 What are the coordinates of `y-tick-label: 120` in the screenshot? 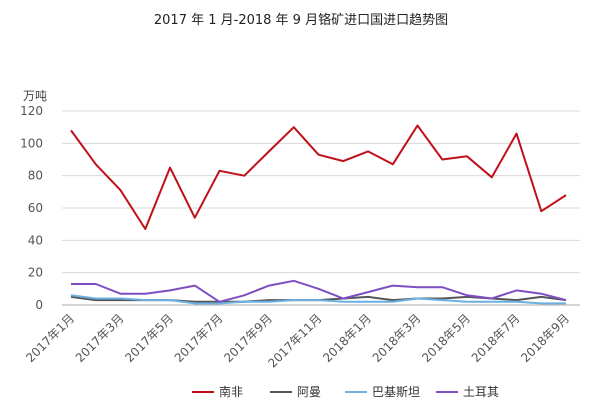 It's located at (31, 111).